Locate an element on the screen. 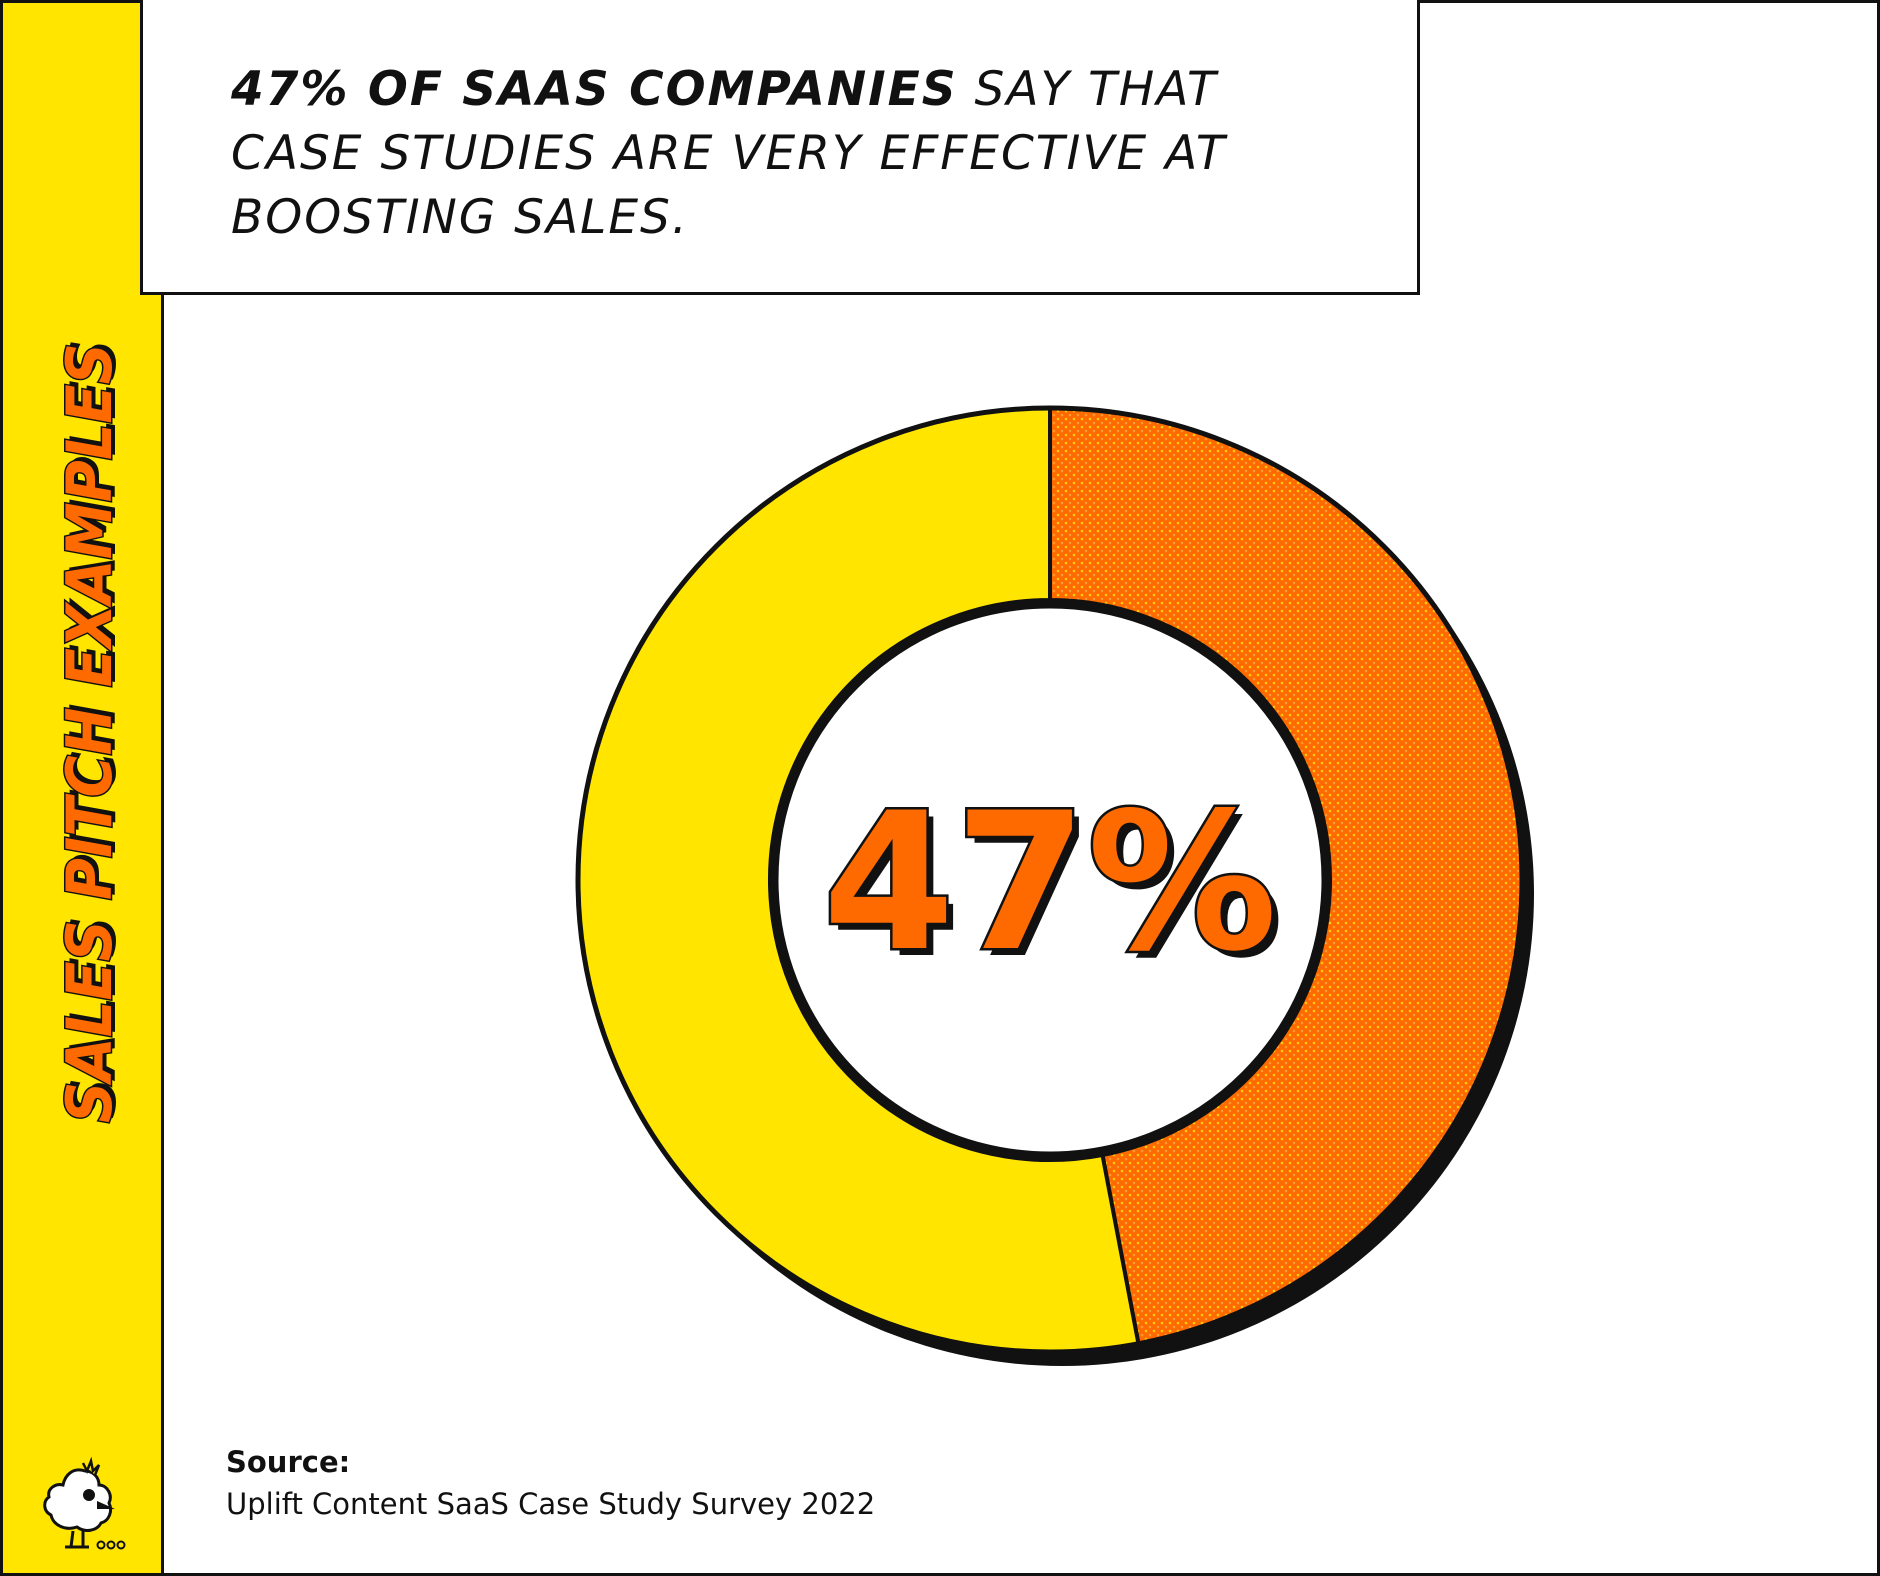 This screenshot has width=1880, height=1576. sidebar-title-shadow: SALES PITCH EXAMPLES is located at coordinates (93, 729).